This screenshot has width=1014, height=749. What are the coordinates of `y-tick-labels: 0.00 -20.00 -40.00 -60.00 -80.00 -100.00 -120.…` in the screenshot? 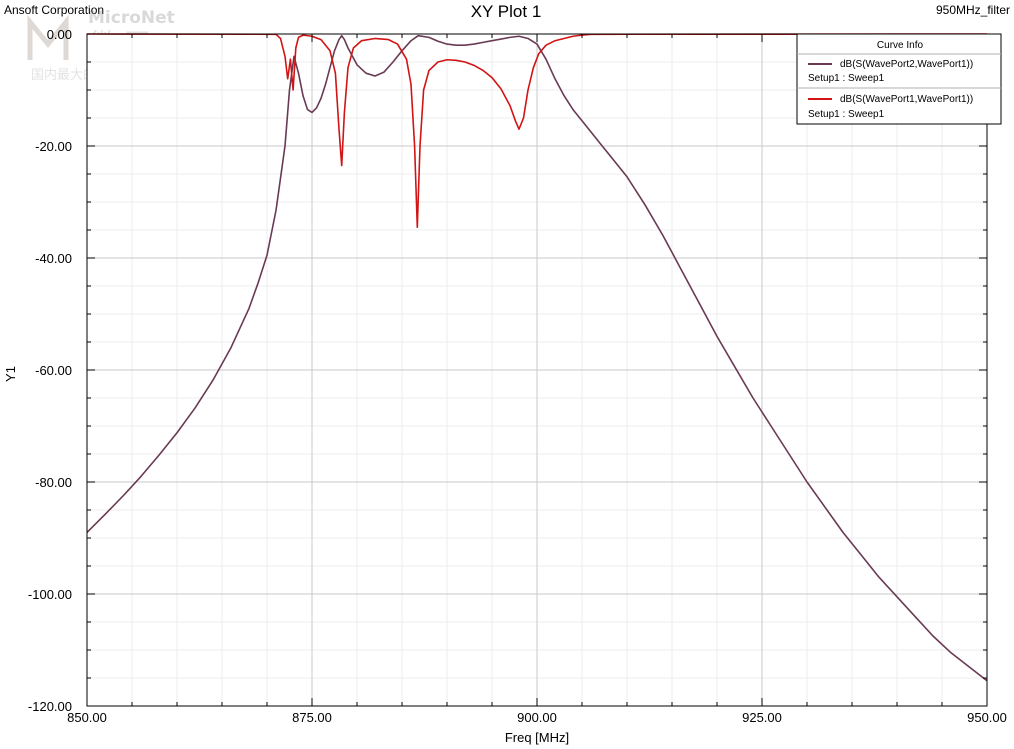 It's located at (50, 370).